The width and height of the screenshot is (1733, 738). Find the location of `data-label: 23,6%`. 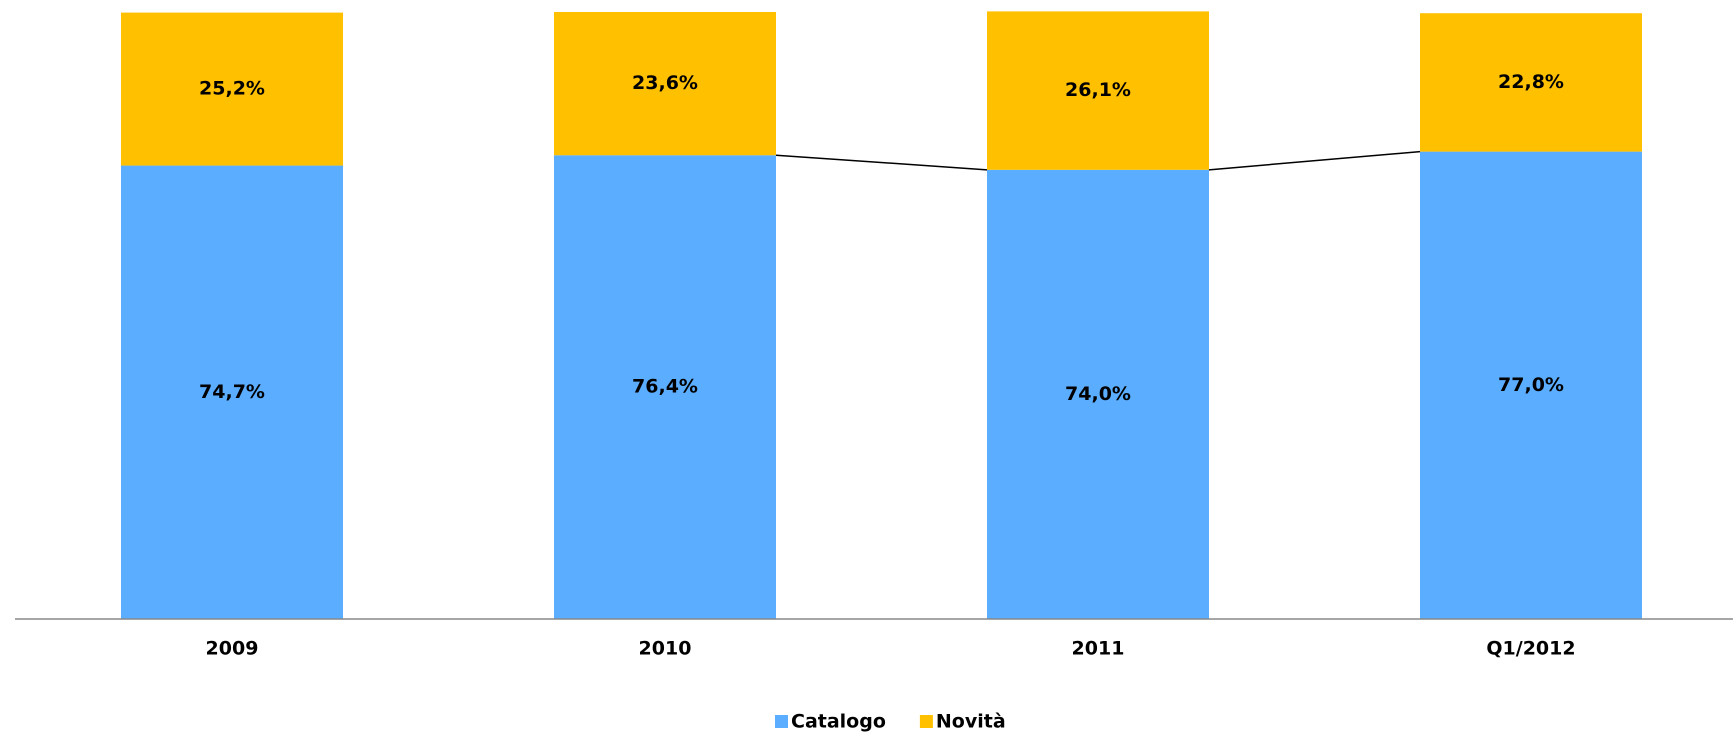

data-label: 23,6% is located at coordinates (665, 83).